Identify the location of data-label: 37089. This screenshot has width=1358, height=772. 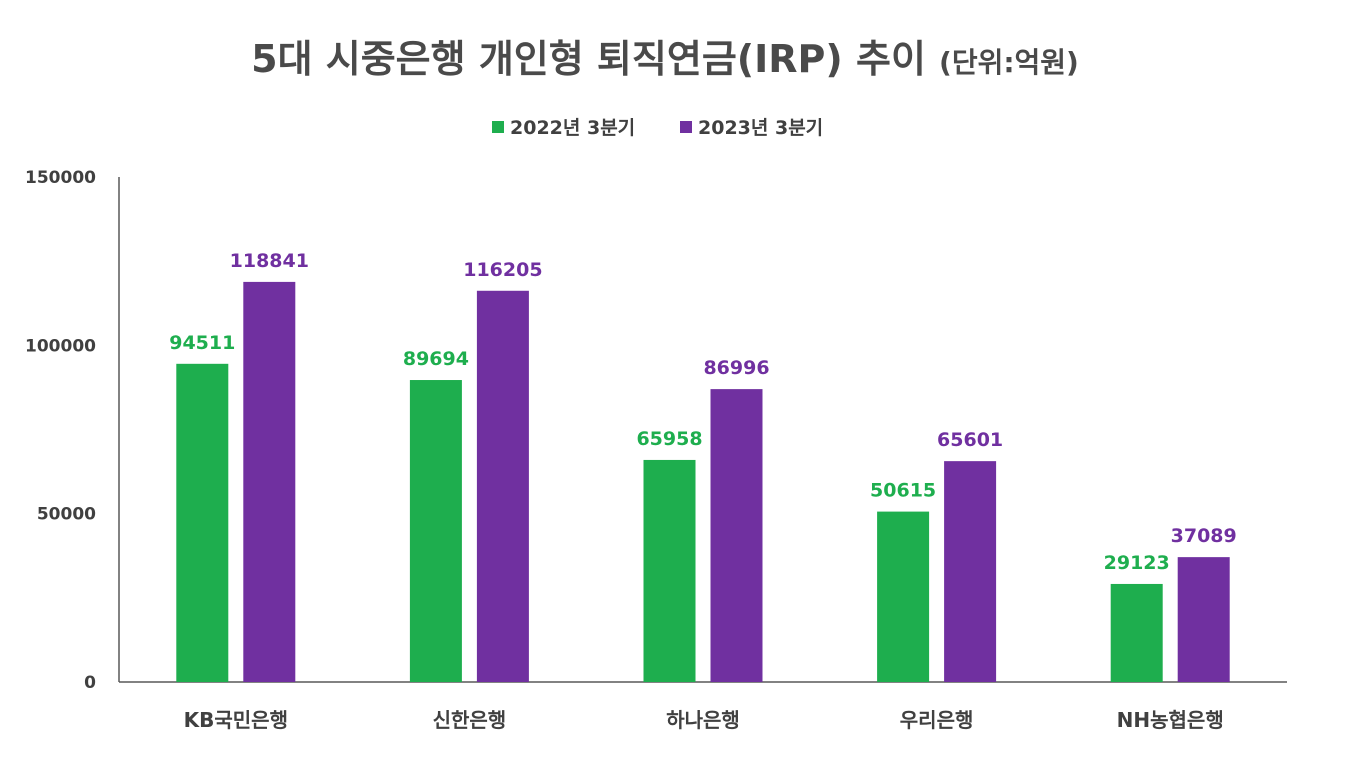
(1204, 536).